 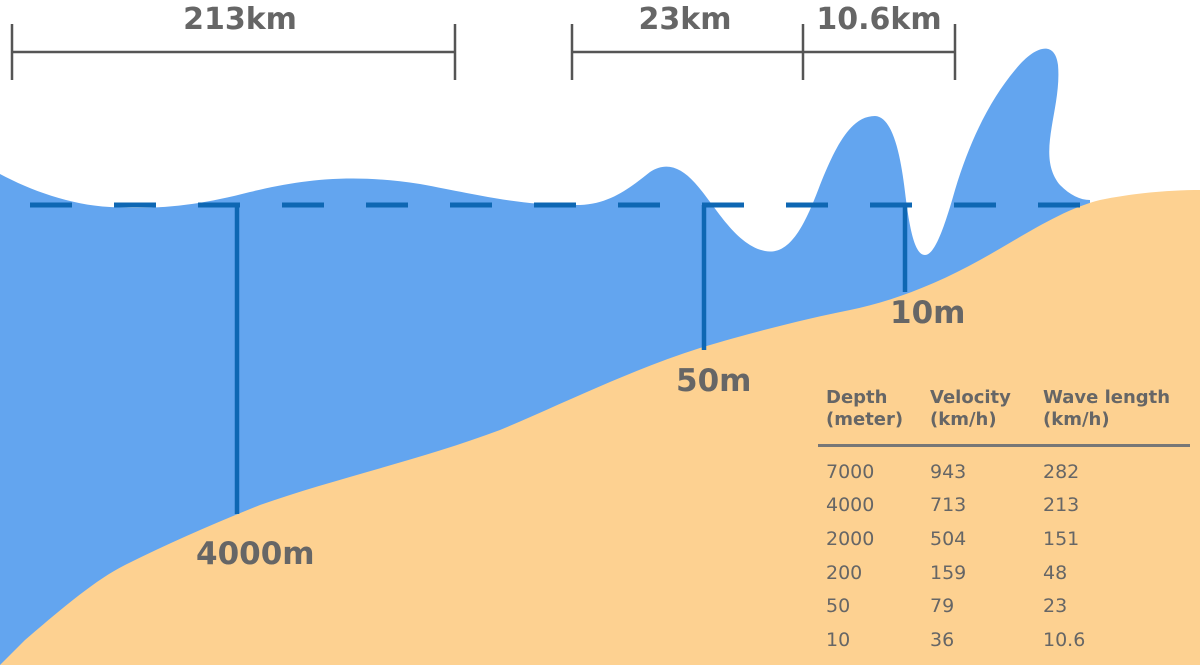 What do you see at coordinates (1107, 408) in the screenshot?
I see `header-wave-length: Wave length (km/h)` at bounding box center [1107, 408].